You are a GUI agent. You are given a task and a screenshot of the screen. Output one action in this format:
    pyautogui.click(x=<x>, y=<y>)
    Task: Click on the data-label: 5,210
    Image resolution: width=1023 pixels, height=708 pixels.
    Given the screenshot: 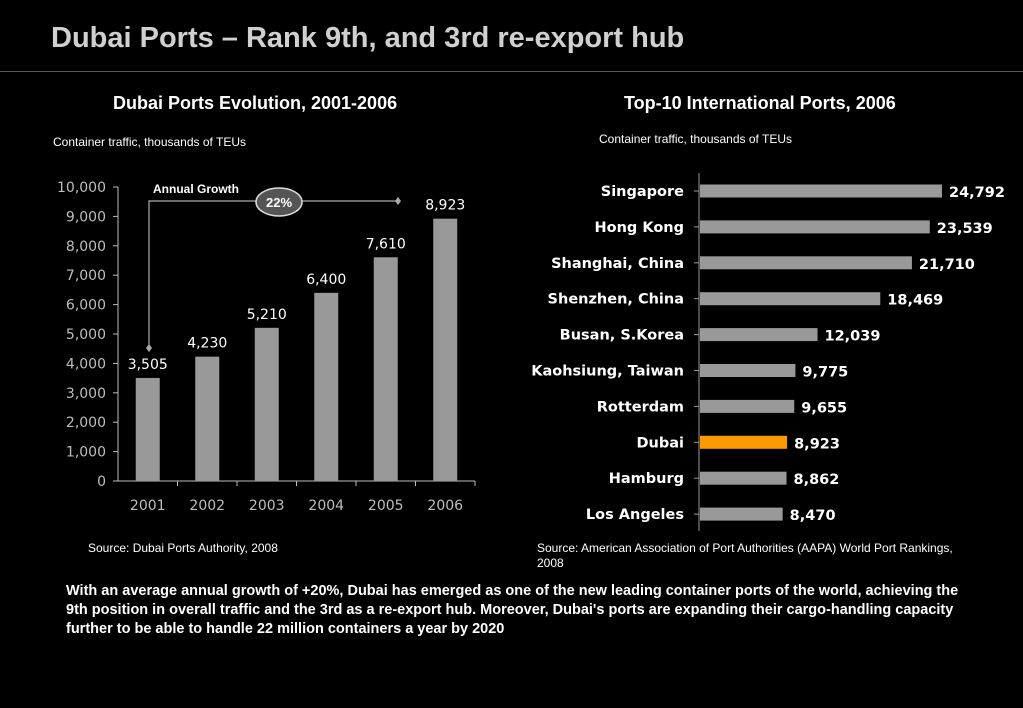 What is the action you would take?
    pyautogui.click(x=267, y=315)
    